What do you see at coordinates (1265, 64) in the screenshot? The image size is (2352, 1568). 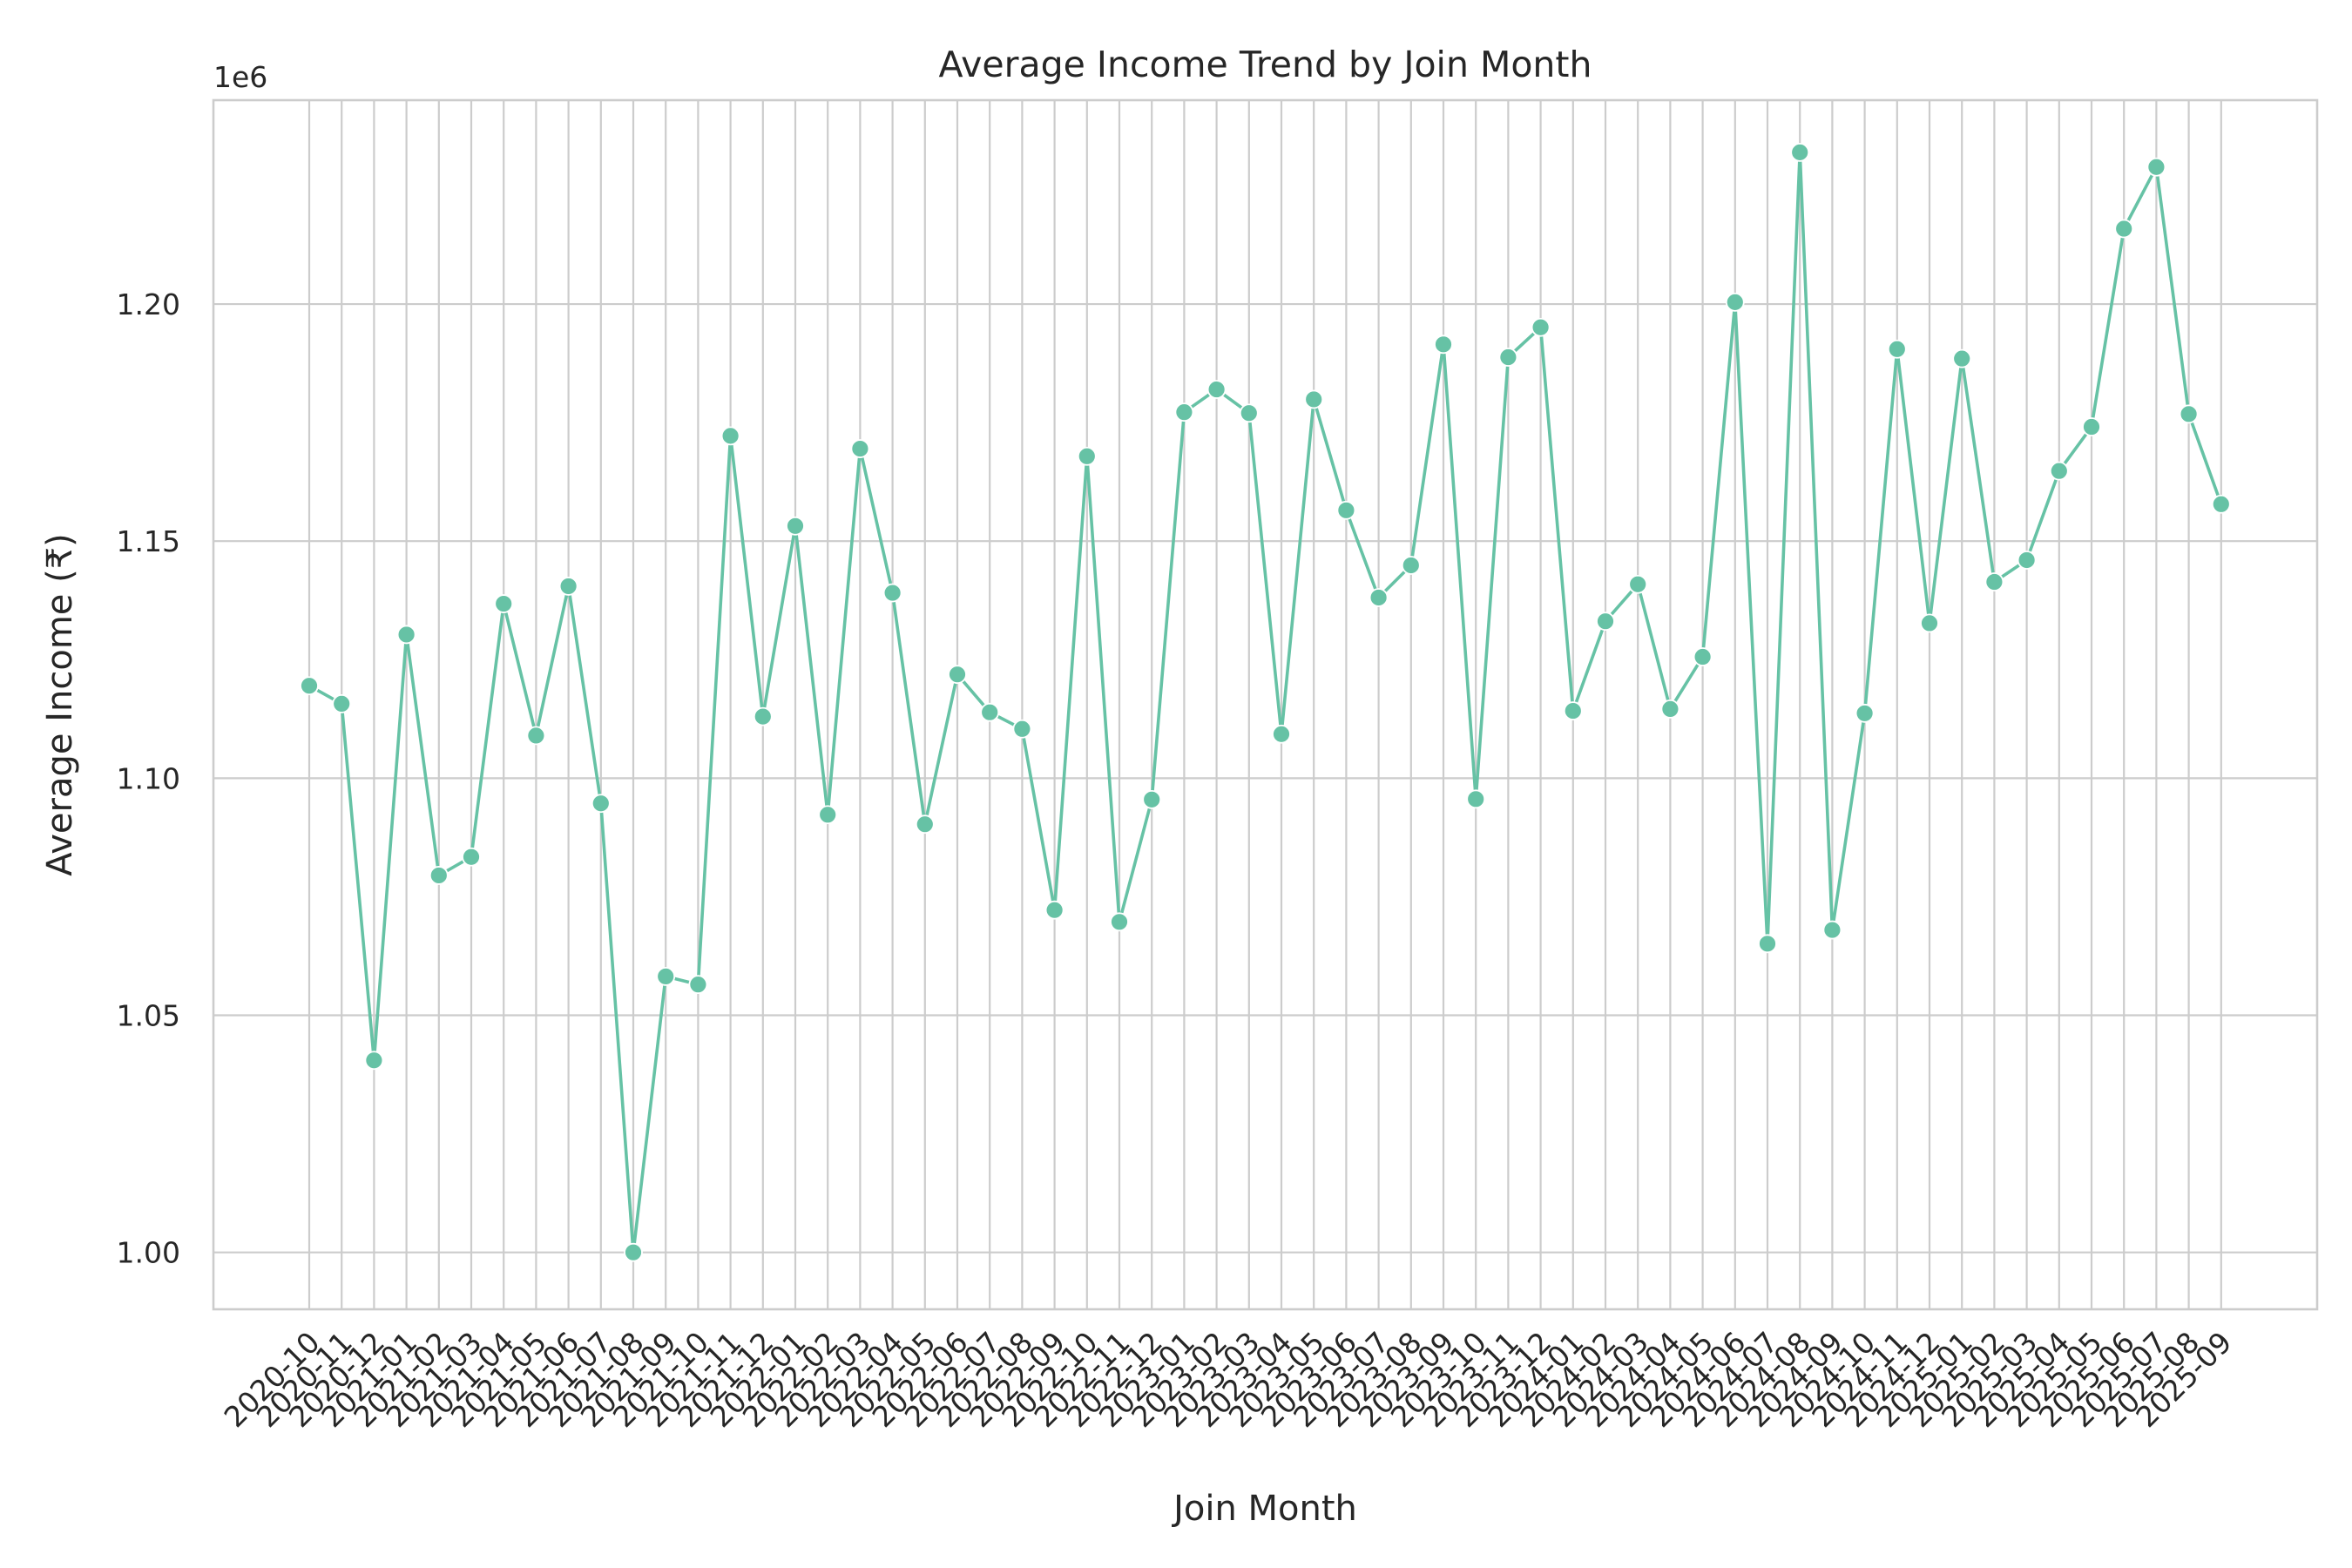 I see `chart-title: Average Income Trend by Join Month` at bounding box center [1265, 64].